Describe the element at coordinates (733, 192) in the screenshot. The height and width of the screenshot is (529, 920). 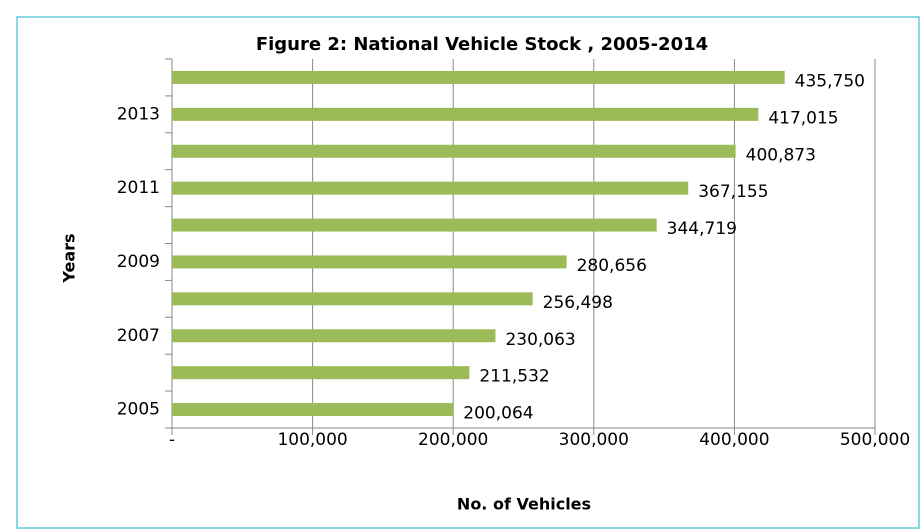
I see `data-label: 367,155` at that location.